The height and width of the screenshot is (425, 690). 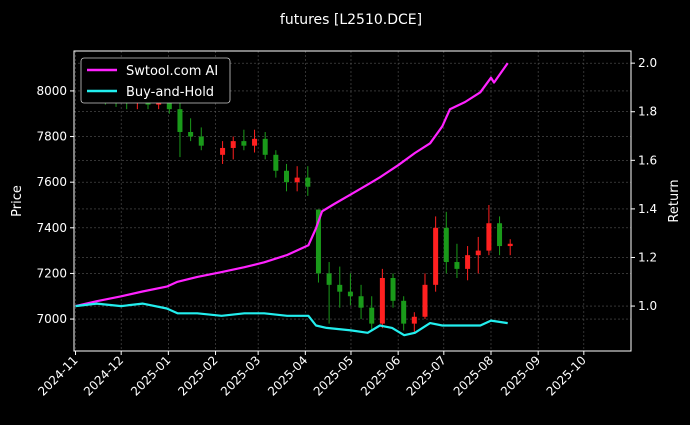 What do you see at coordinates (674, 200) in the screenshot?
I see `y2-axis-label: Return` at bounding box center [674, 200].